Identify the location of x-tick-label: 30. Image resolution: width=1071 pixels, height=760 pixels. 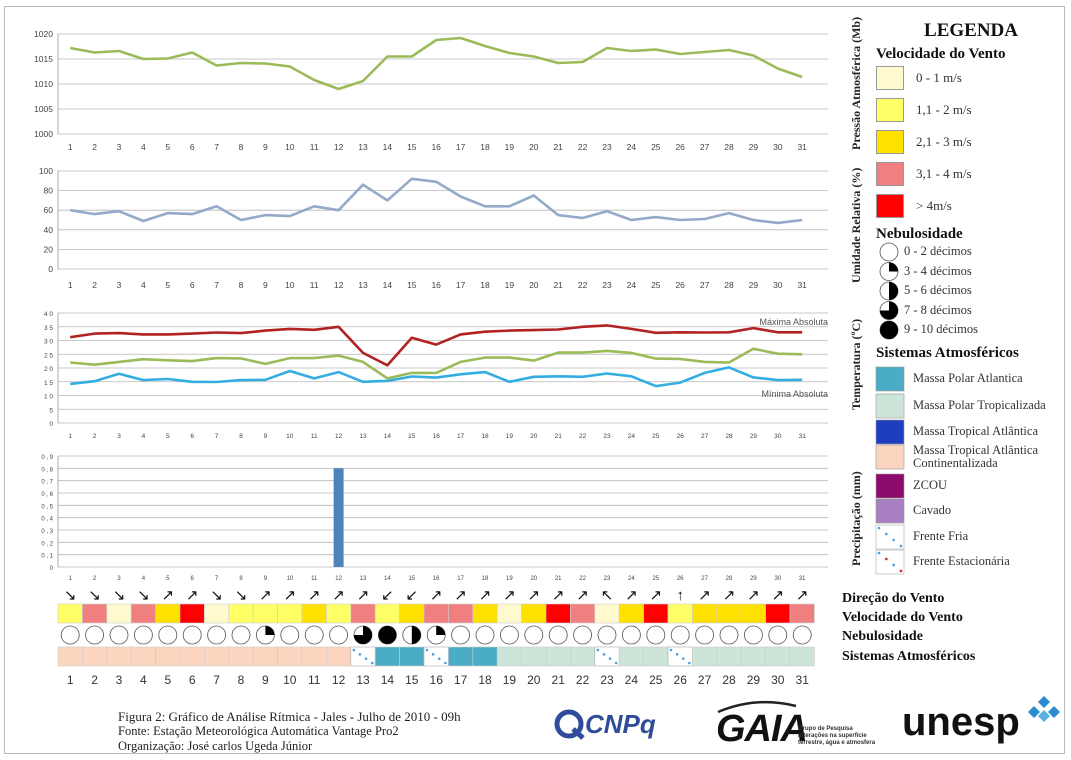
(778, 285).